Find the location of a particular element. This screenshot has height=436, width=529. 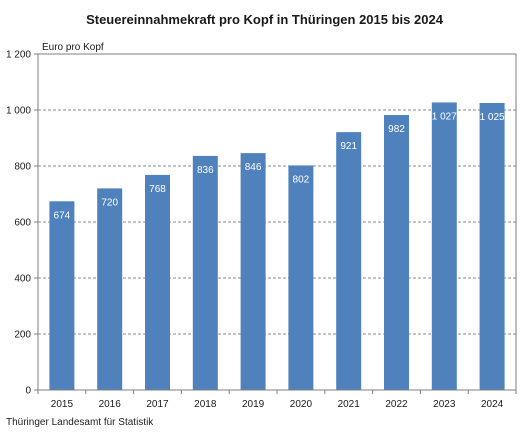

x-tick-label: 2021 is located at coordinates (349, 404).